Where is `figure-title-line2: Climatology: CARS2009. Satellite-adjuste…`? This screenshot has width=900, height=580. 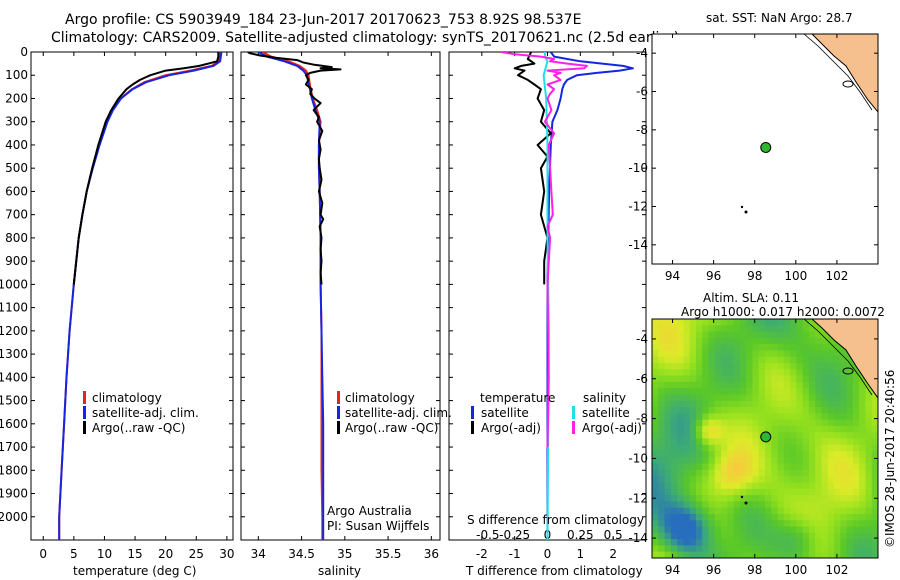
figure-title-line2: Climatology: CARS2009. Satellite-adjuste… is located at coordinates (365, 38).